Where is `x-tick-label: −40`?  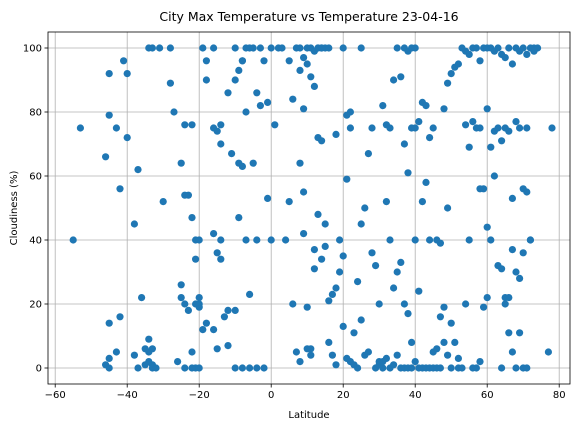 x-tick-label: −40 is located at coordinates (127, 395).